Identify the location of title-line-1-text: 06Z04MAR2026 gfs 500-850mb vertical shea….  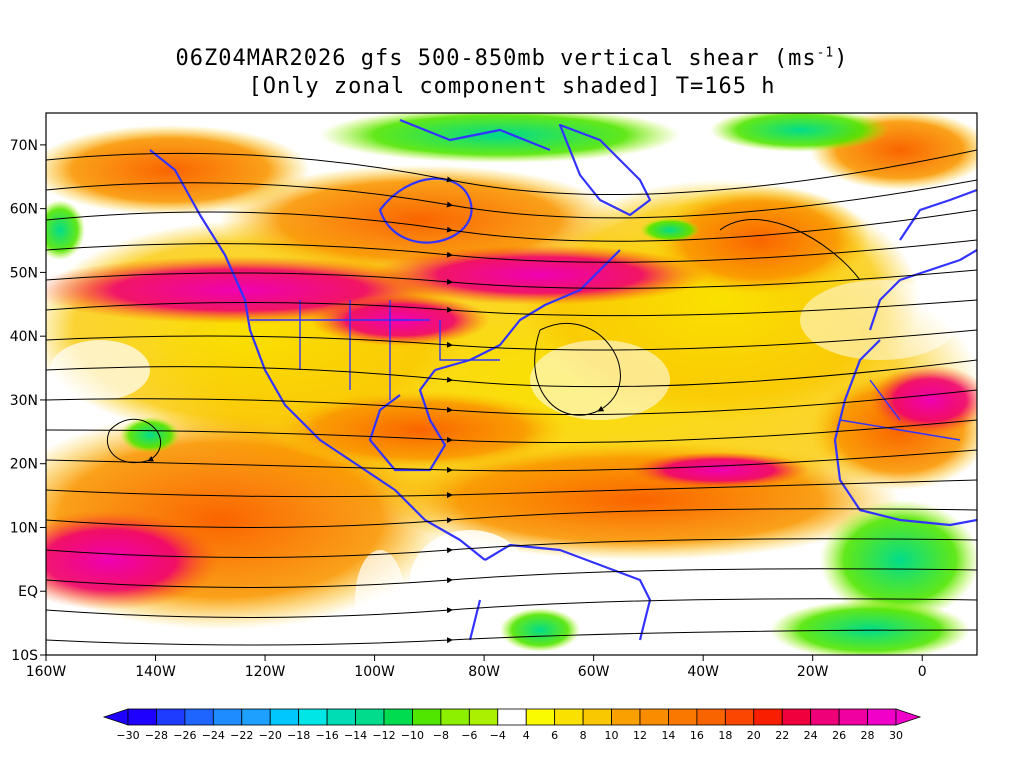
(512, 59).